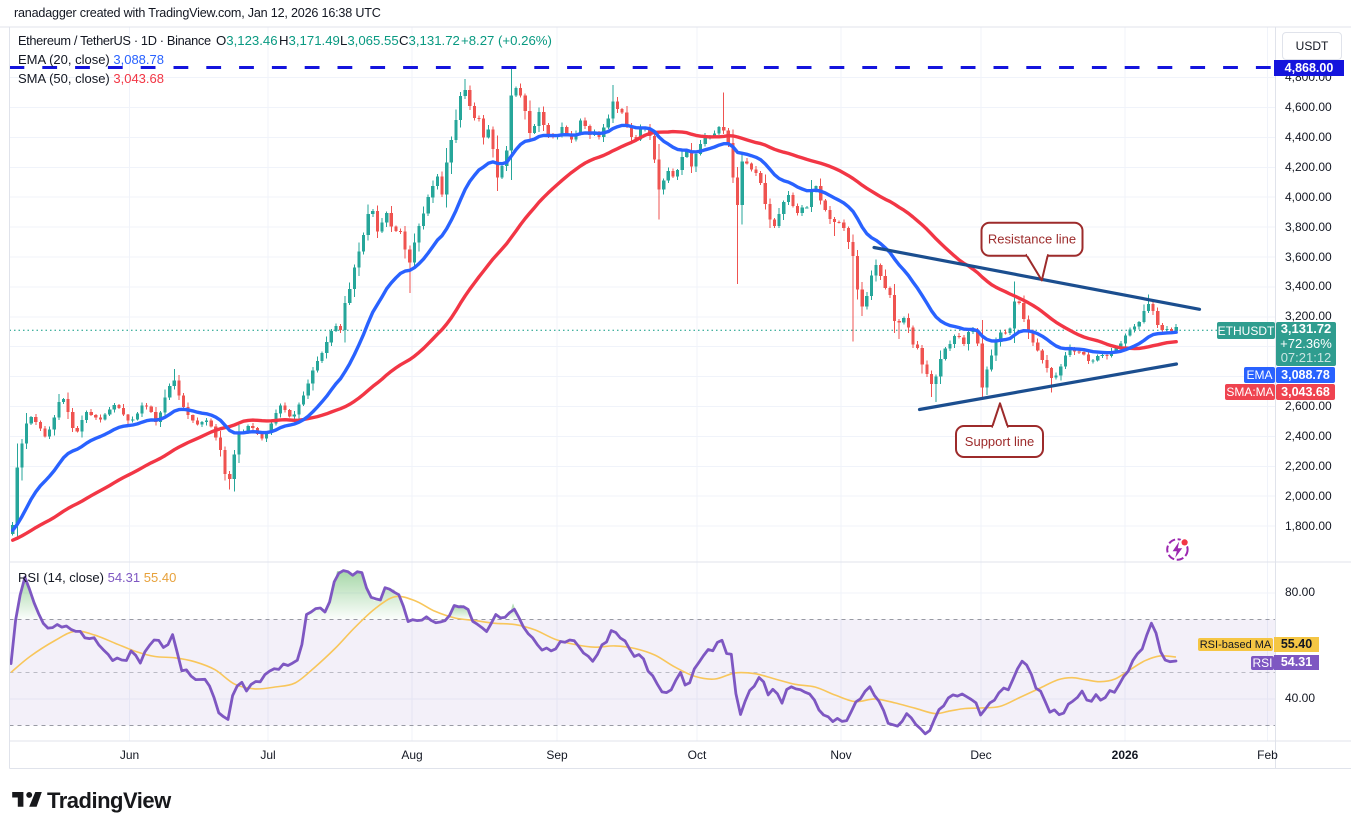 The image size is (1351, 830). What do you see at coordinates (1032, 239) in the screenshot?
I see `svg-text: Resistance line` at bounding box center [1032, 239].